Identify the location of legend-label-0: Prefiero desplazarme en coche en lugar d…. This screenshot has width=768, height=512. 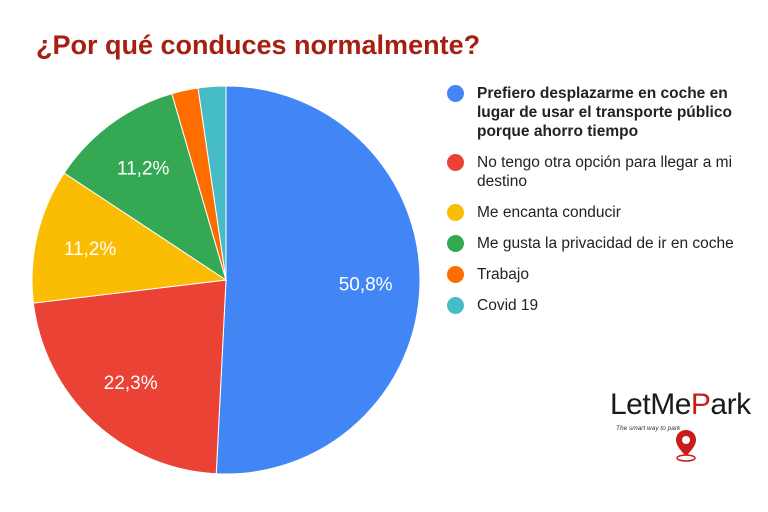
(604, 112).